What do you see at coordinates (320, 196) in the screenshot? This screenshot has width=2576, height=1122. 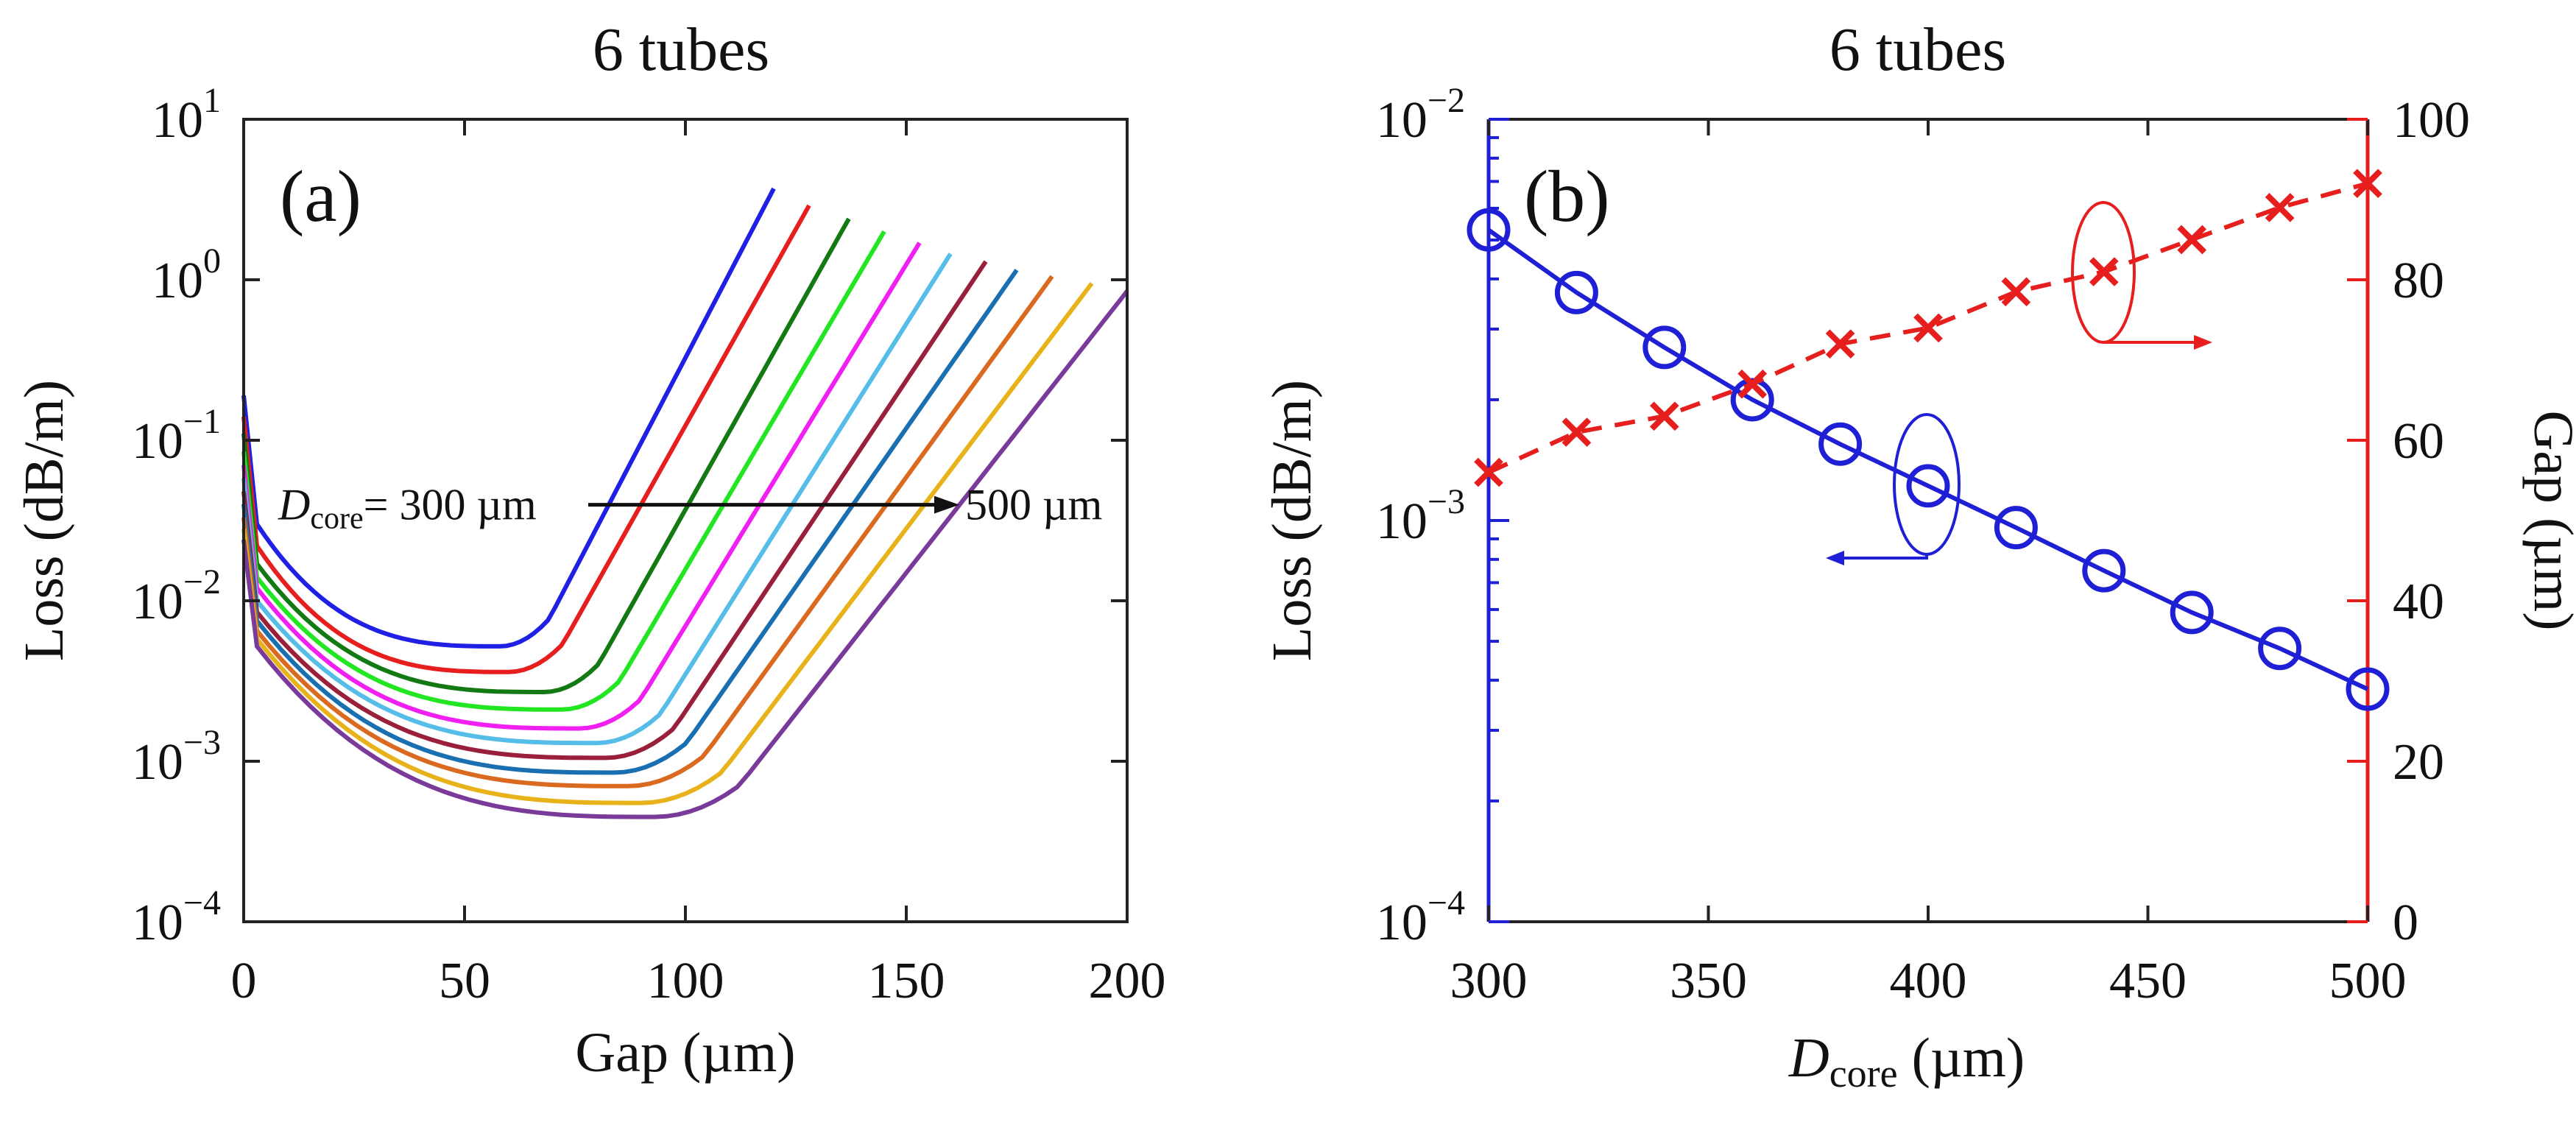 I see `panel-a-label: (a)` at bounding box center [320, 196].